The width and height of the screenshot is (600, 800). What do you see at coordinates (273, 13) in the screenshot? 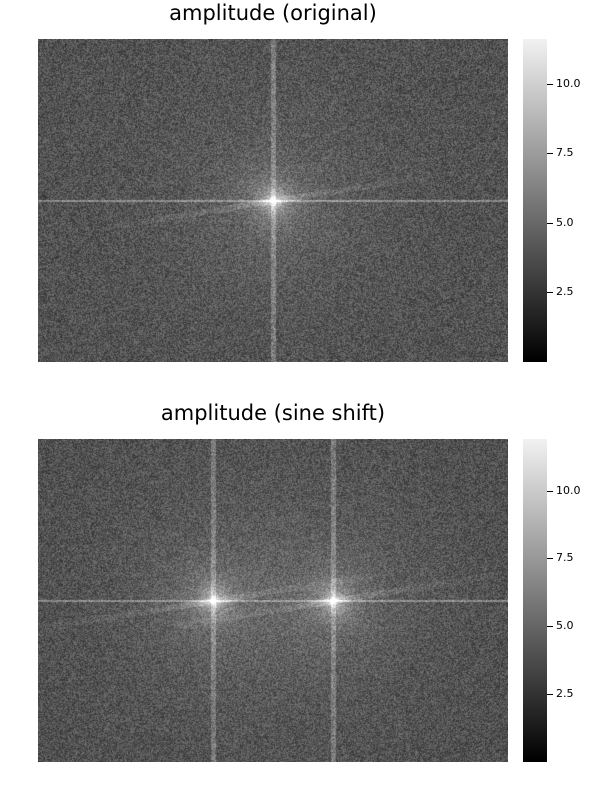
I see `chart-title: amplitude (original)` at bounding box center [273, 13].